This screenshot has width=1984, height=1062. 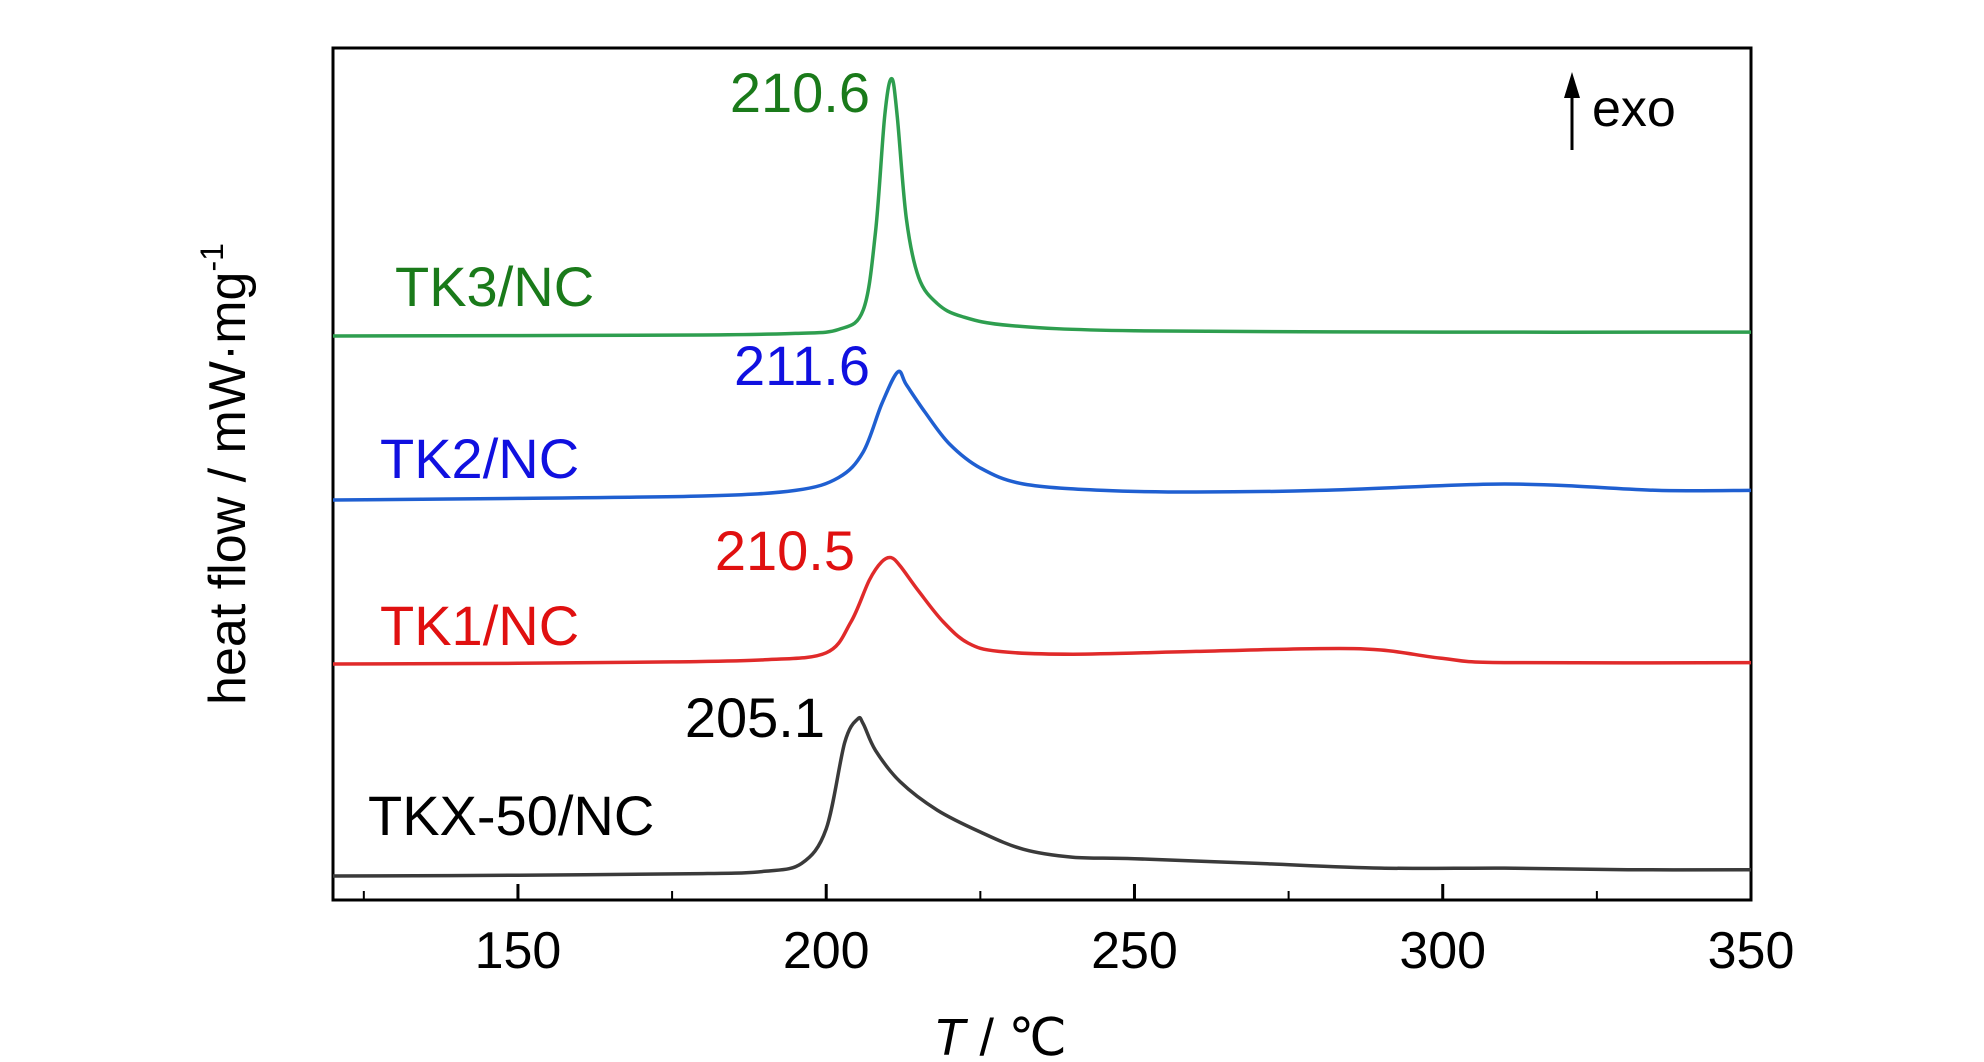 What do you see at coordinates (755, 717) in the screenshot?
I see `peak-temperature-label: 205.1` at bounding box center [755, 717].